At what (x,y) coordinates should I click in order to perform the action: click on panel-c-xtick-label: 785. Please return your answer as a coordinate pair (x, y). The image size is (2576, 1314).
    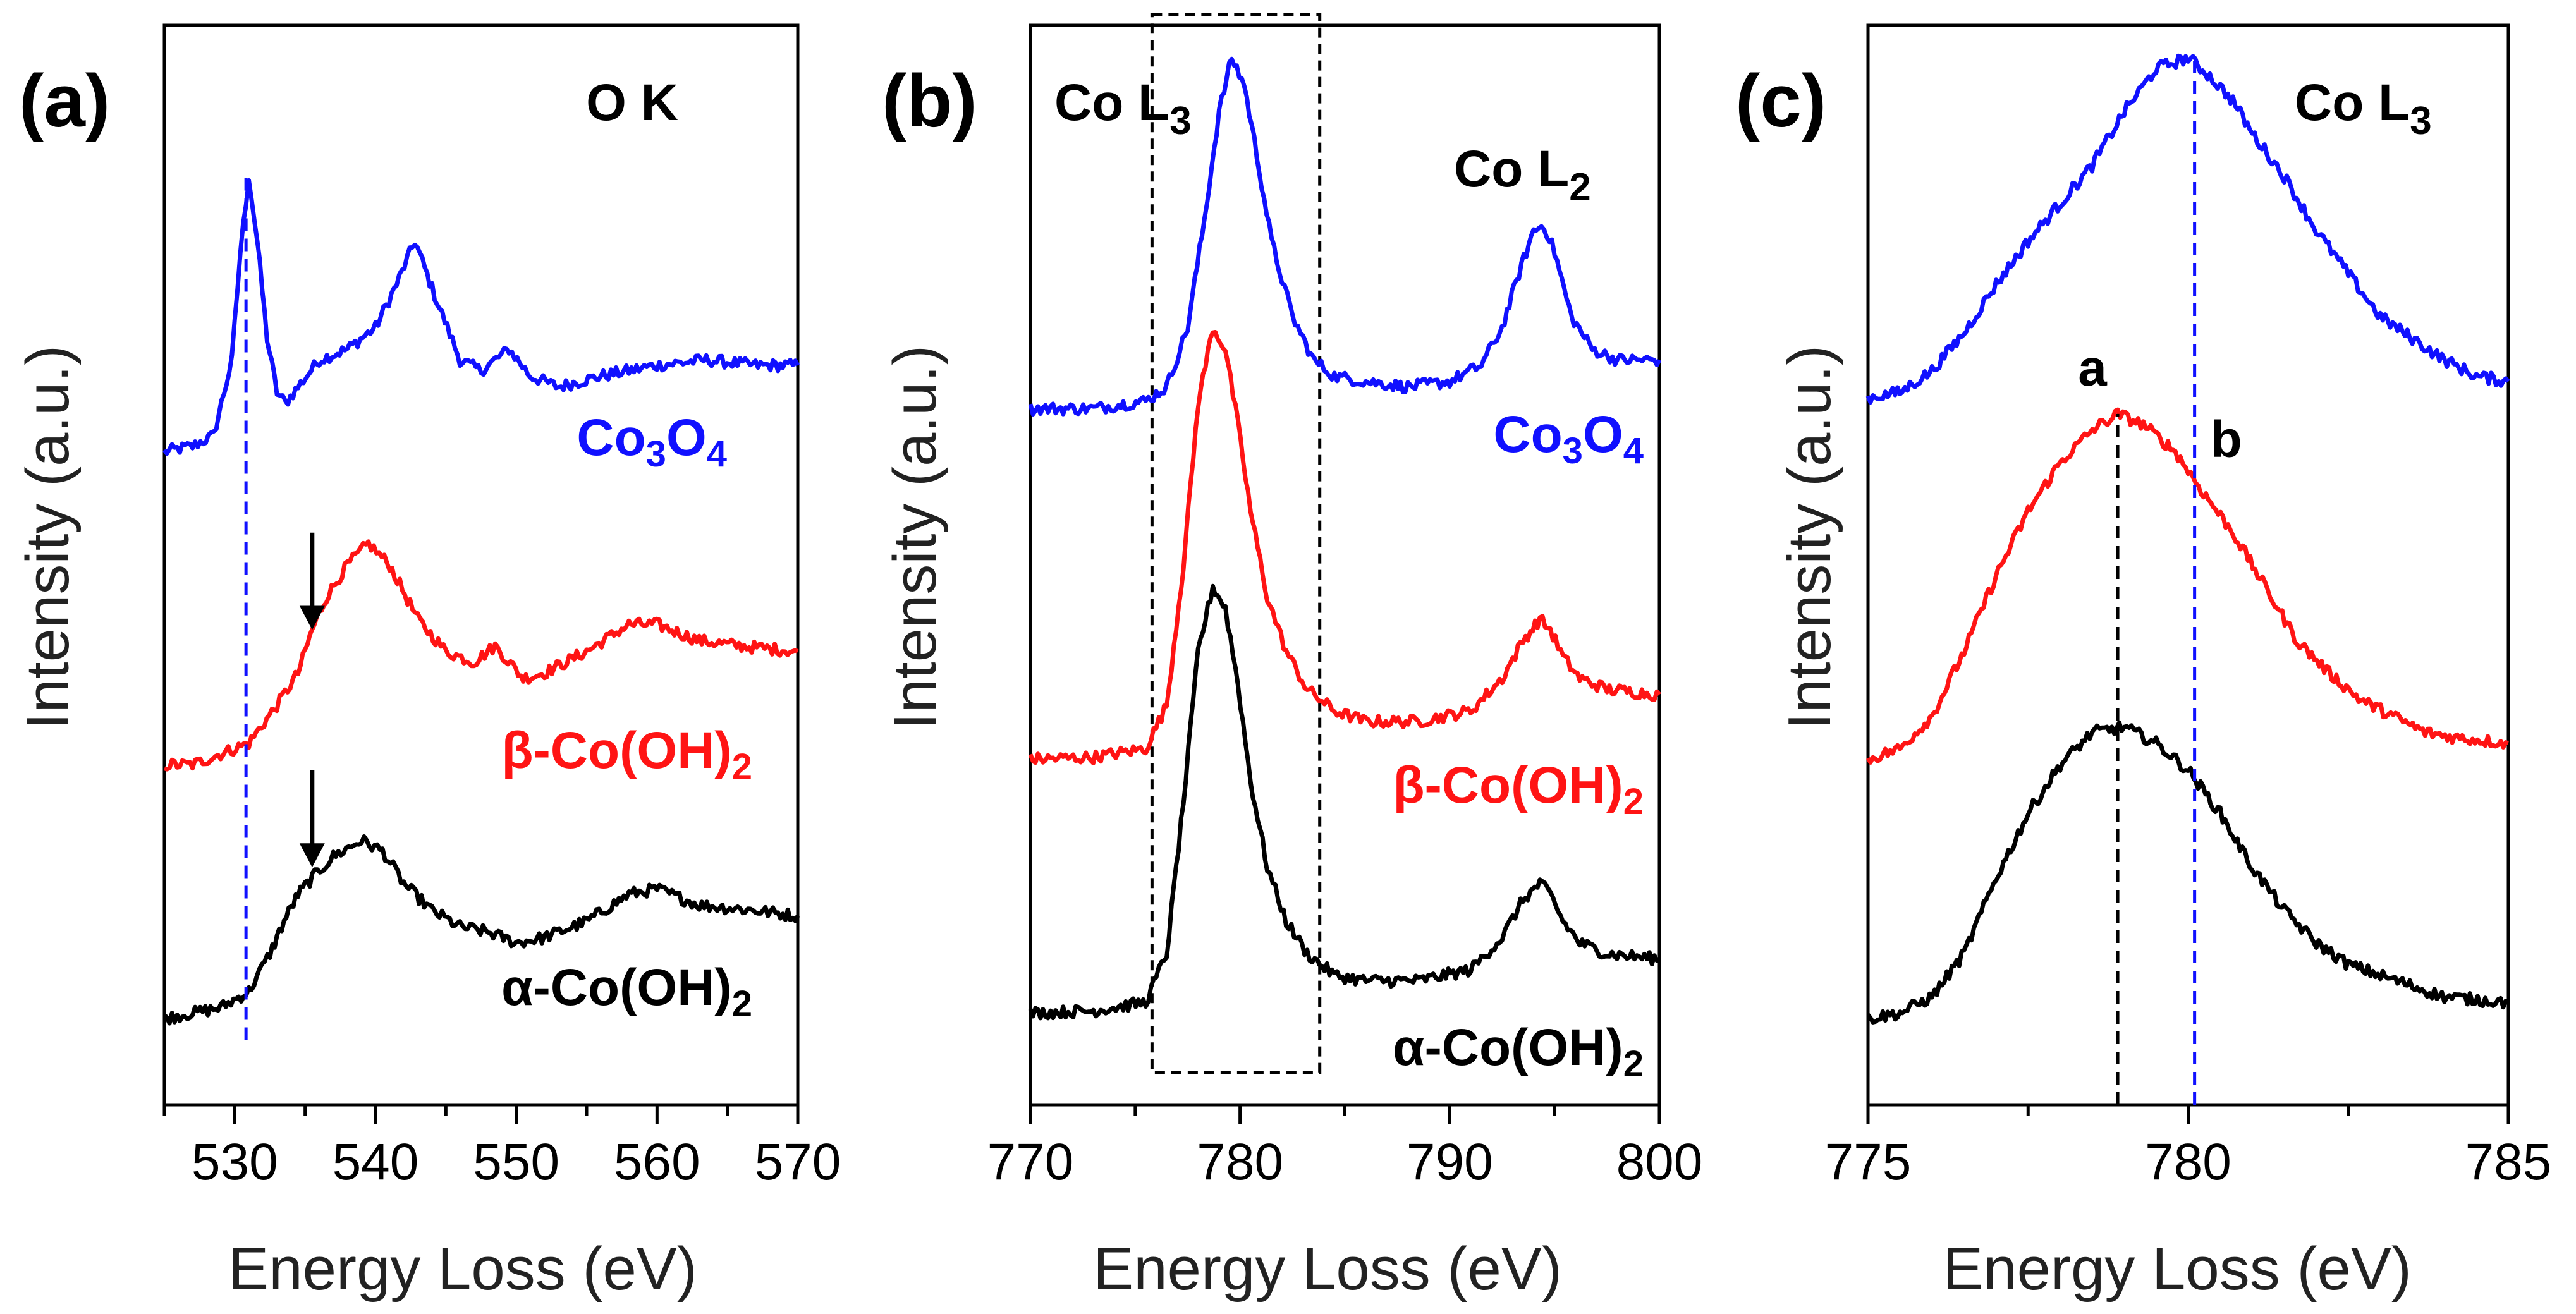
    Looking at the image, I should click on (2508, 1162).